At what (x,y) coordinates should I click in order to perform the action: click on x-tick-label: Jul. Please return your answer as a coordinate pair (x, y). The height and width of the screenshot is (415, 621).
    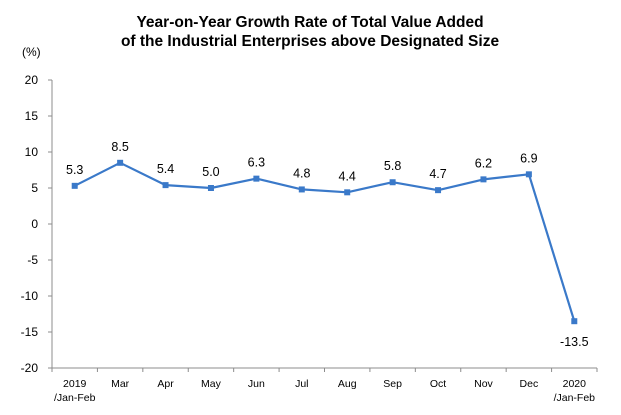
    Looking at the image, I should click on (301, 384).